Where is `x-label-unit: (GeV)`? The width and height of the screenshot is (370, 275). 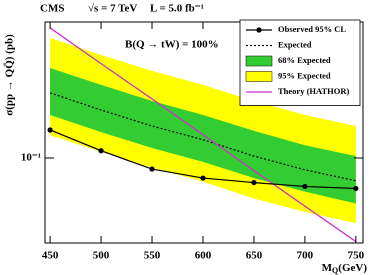
x-label-unit: (GeV) is located at coordinates (352, 268).